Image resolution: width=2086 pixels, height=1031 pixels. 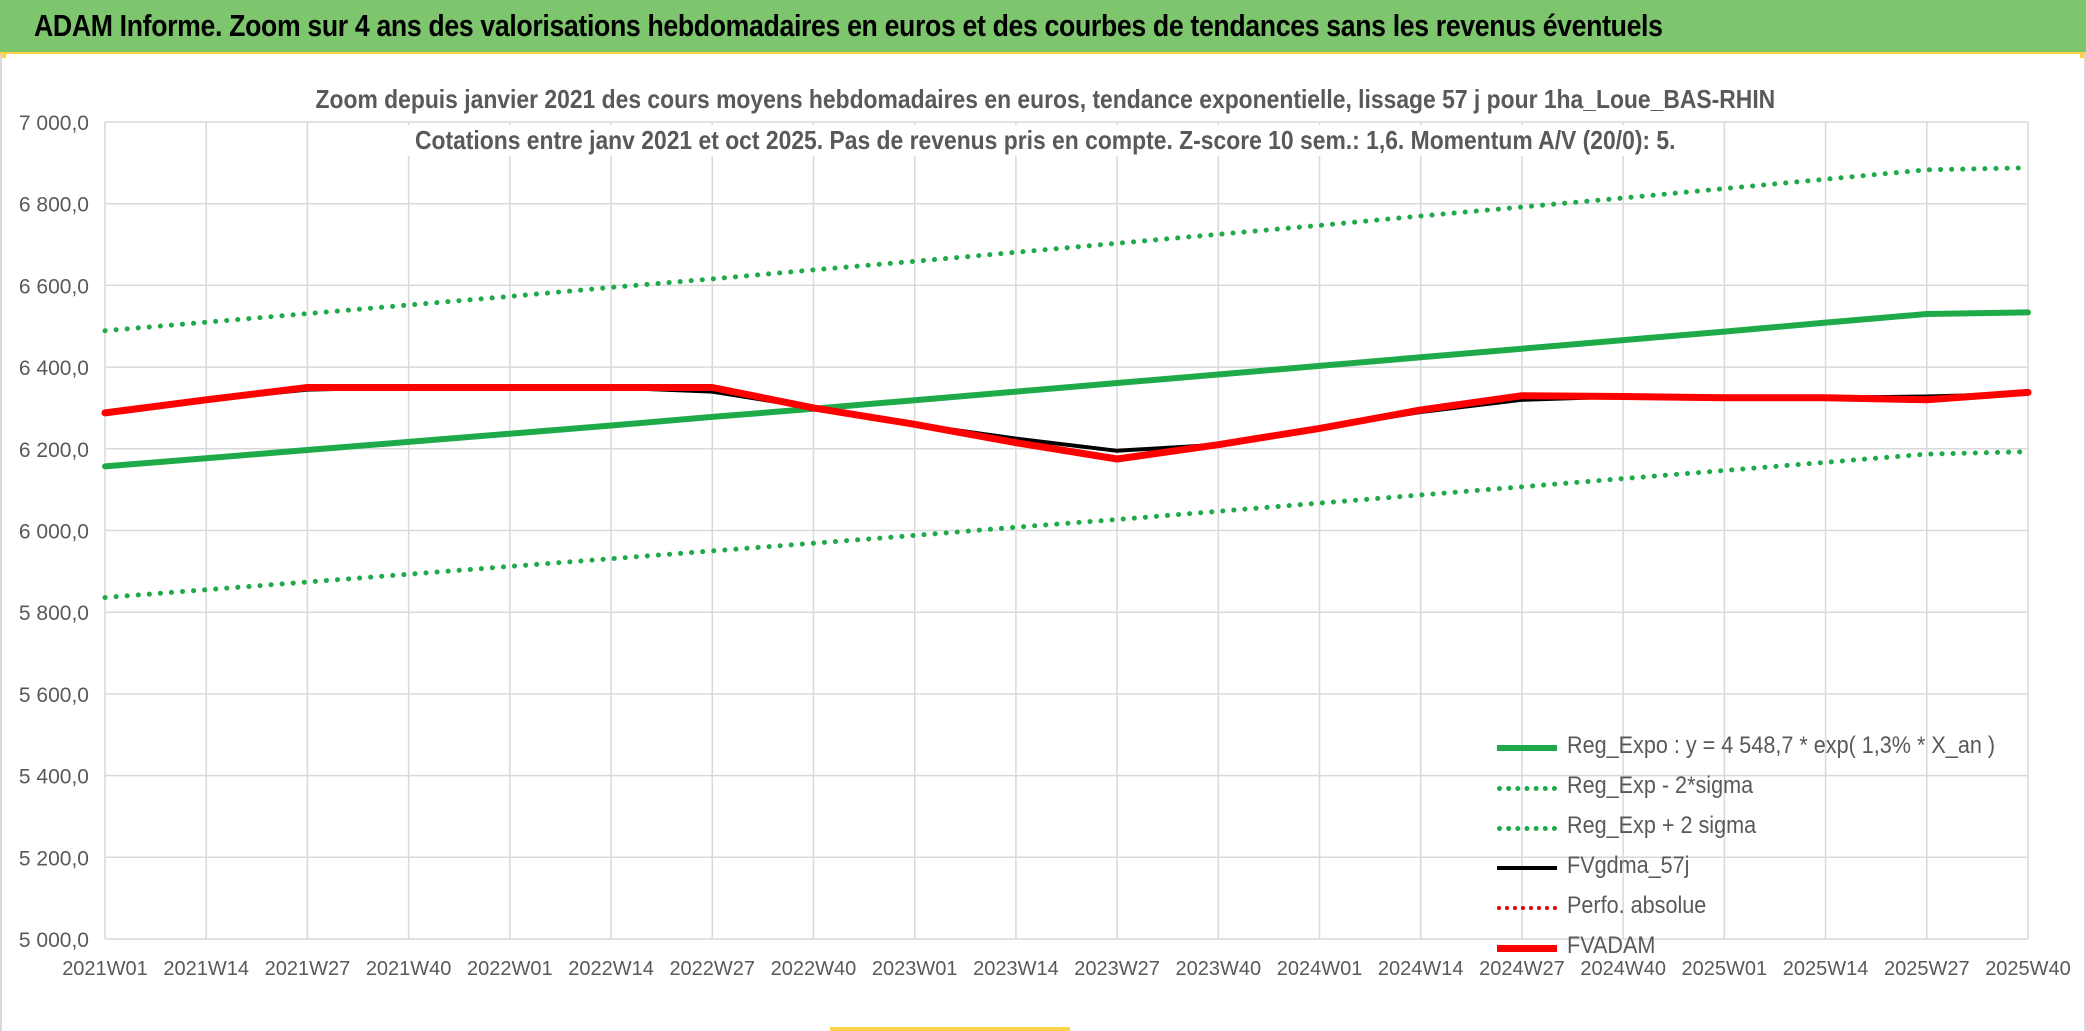 I want to click on legend-label: Reg_Exp + 2 sigma, so click(x=1662, y=825).